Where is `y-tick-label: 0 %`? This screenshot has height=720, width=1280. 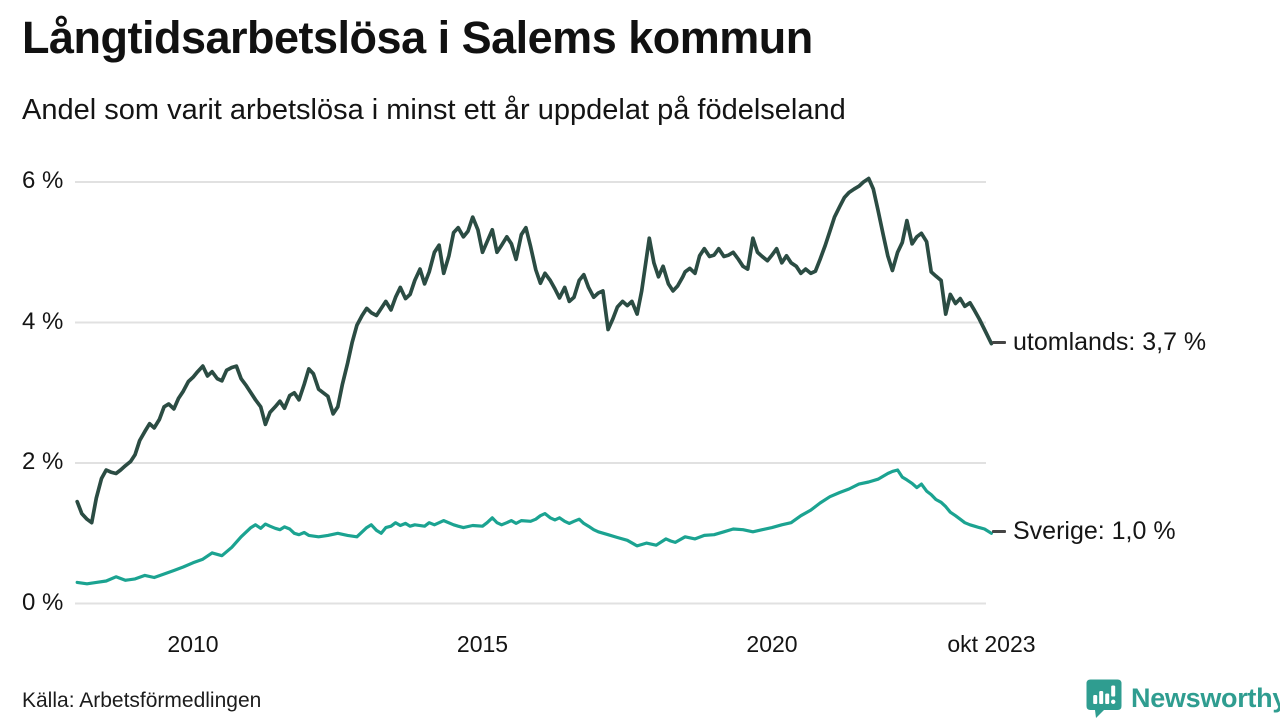
y-tick-label: 0 % is located at coordinates (43, 602).